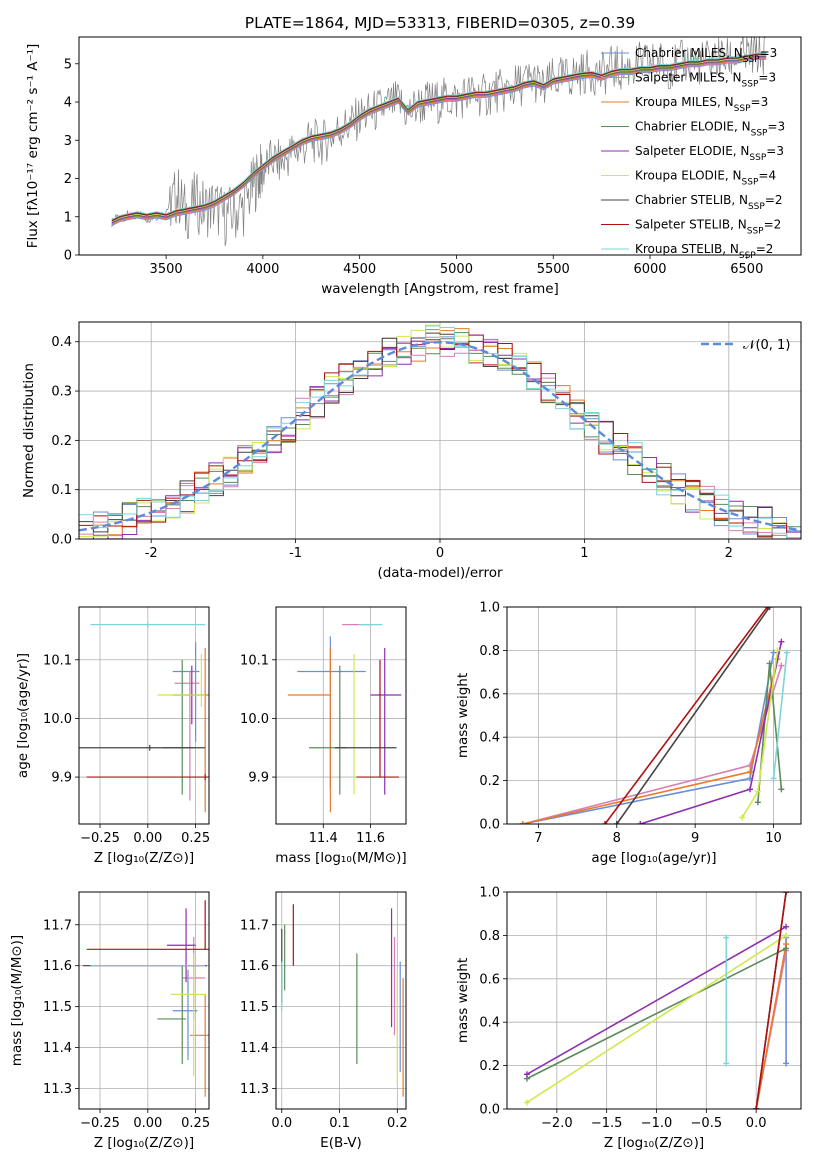 The width and height of the screenshot is (819, 1170). Describe the element at coordinates (57, 1007) in the screenshot. I see `y-tick-label: 11.5` at that location.